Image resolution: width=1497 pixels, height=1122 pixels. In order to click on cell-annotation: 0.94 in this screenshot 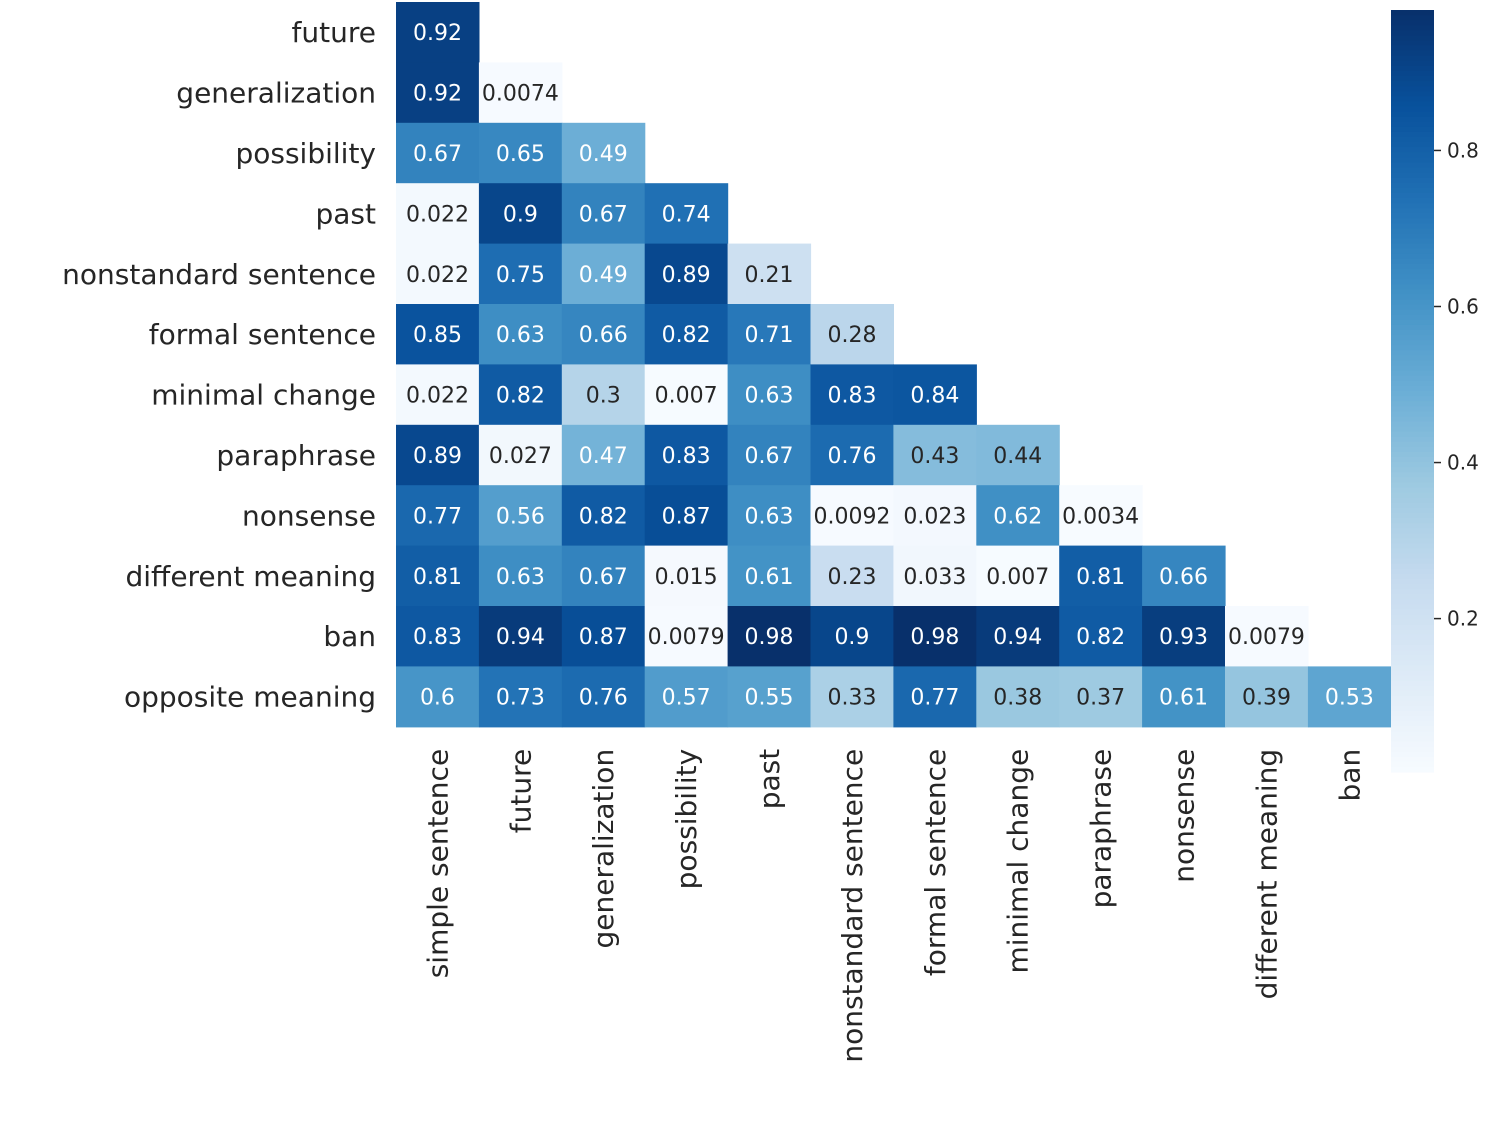, I will do `click(1017, 637)`.